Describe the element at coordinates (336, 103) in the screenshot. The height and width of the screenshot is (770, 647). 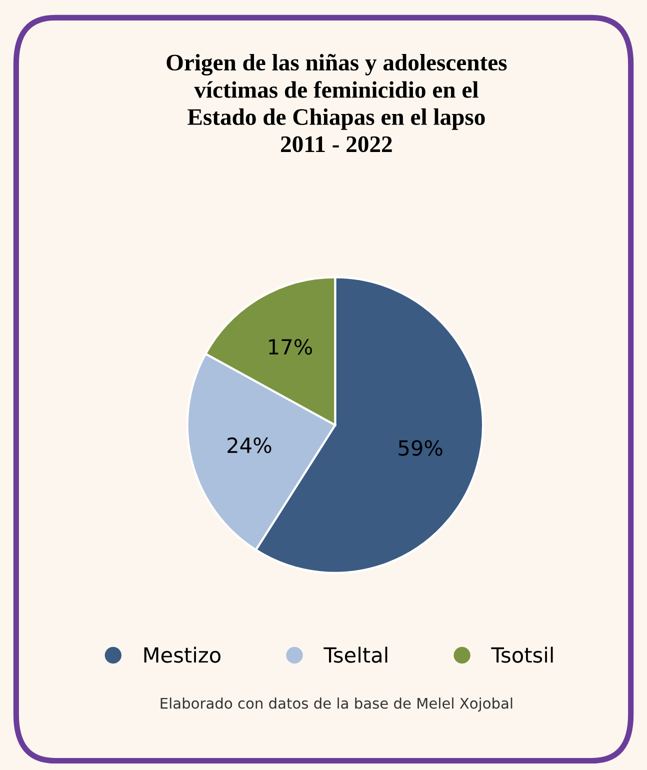
I see `chart-title: Origen de las niñas y adolescentes víctimas de feminicidio en el Estado de Chiapas en el lapso 2011 - 2022` at that location.